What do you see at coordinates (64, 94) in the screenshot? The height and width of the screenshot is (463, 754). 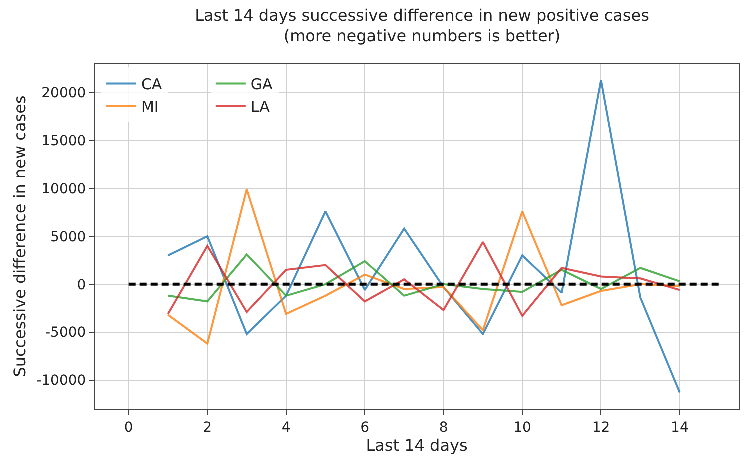 I see `y-tick-label: 20000` at bounding box center [64, 94].